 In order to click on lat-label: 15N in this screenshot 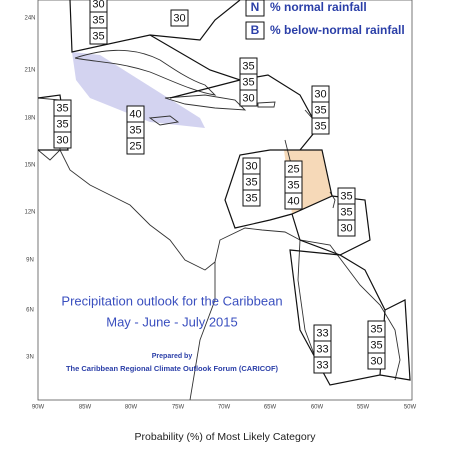, I will do `click(29, 166)`.